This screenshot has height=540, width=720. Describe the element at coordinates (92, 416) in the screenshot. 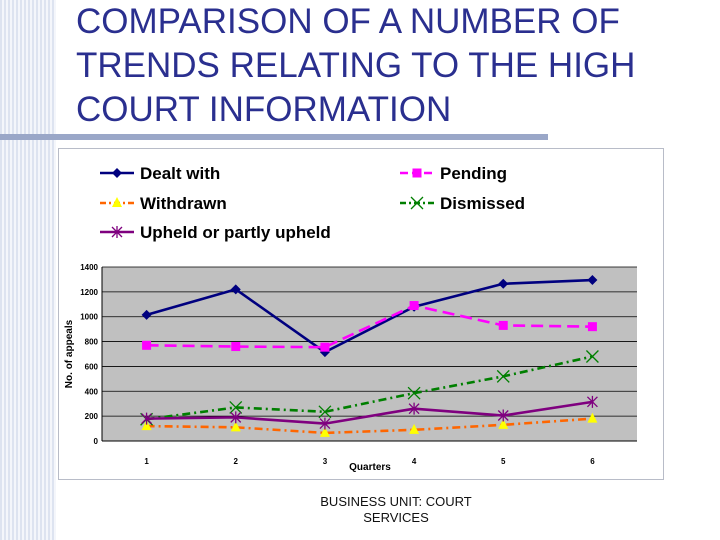

I see `y-tick-label: 200` at that location.